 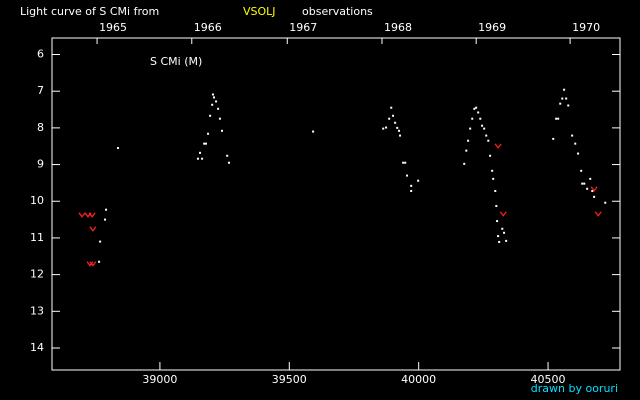 I want to click on y-tick-label: 8, so click(x=40, y=127).